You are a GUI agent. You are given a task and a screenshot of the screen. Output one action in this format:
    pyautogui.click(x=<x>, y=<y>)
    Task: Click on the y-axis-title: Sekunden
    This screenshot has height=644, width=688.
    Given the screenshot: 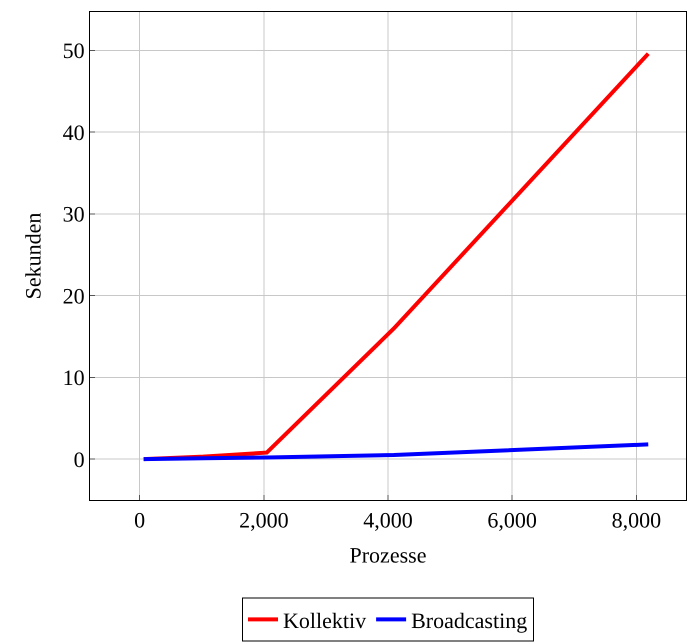 What is the action you would take?
    pyautogui.click(x=33, y=256)
    